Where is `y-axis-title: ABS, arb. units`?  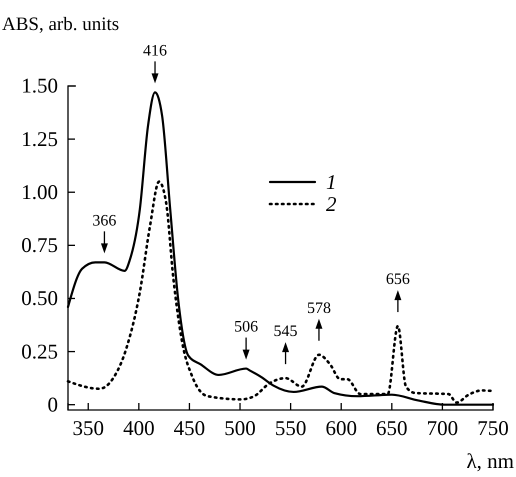 y-axis-title: ABS, arb. units is located at coordinates (61, 24).